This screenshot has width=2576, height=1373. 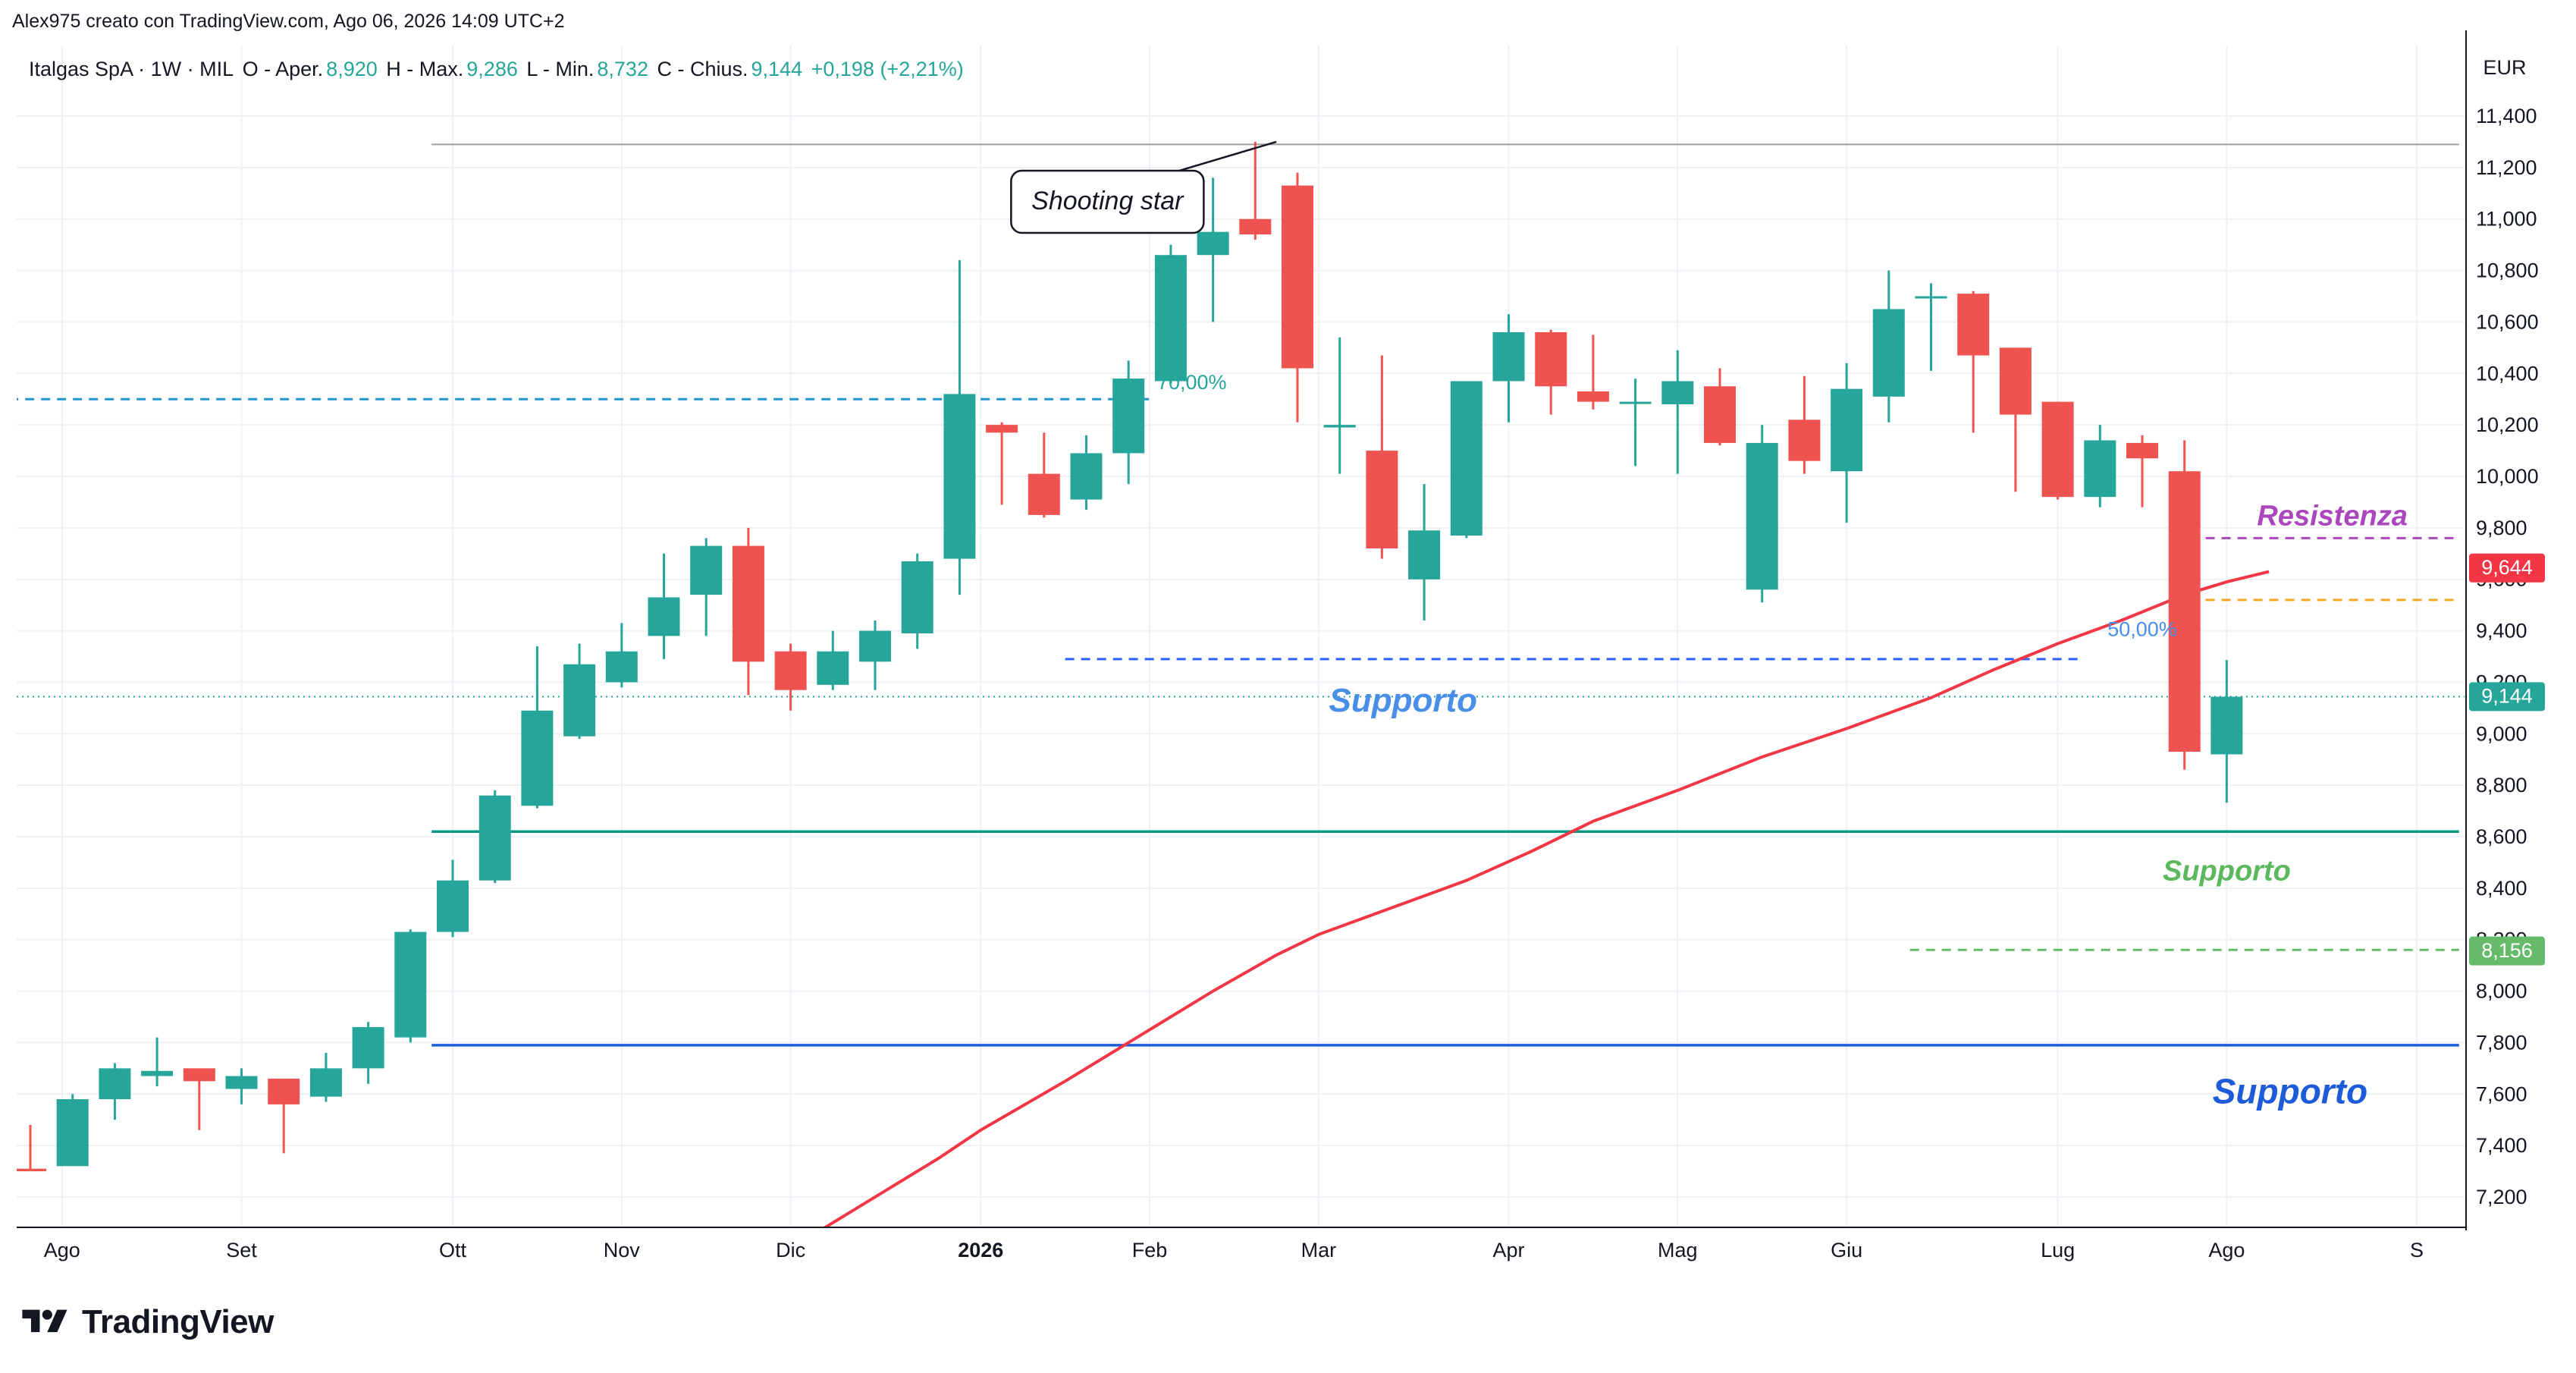 I want to click on tradingview-brand: TradingView, so click(x=146, y=1322).